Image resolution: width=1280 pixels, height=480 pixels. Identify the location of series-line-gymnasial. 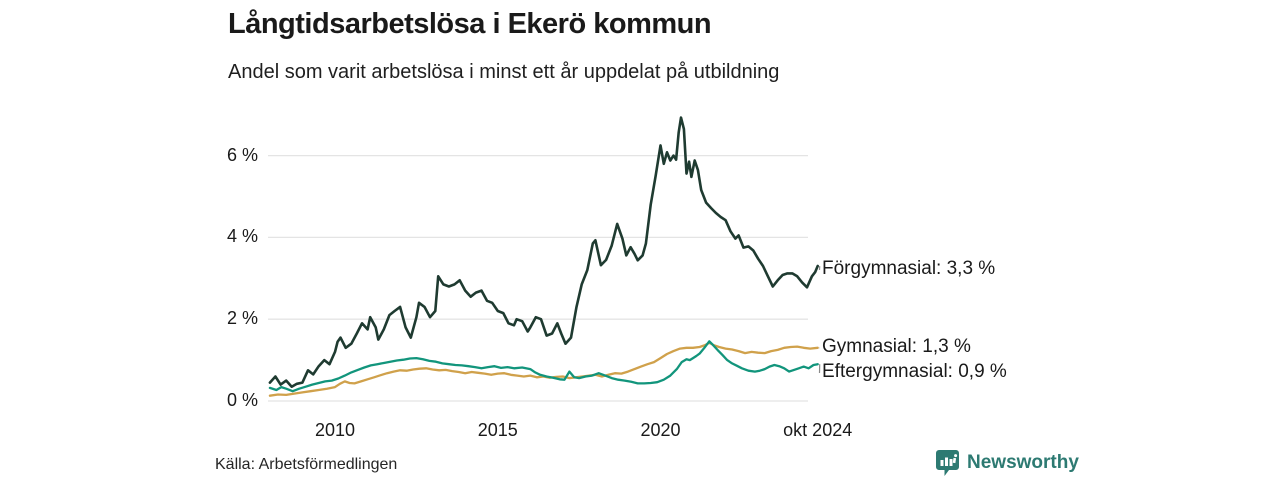
(543, 369).